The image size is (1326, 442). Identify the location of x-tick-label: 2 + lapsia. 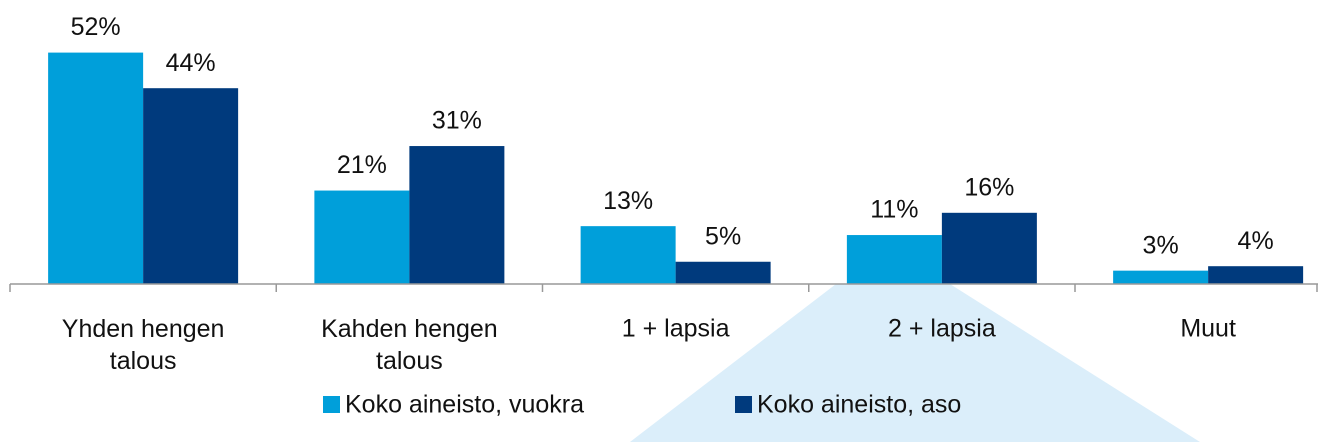
(942, 329).